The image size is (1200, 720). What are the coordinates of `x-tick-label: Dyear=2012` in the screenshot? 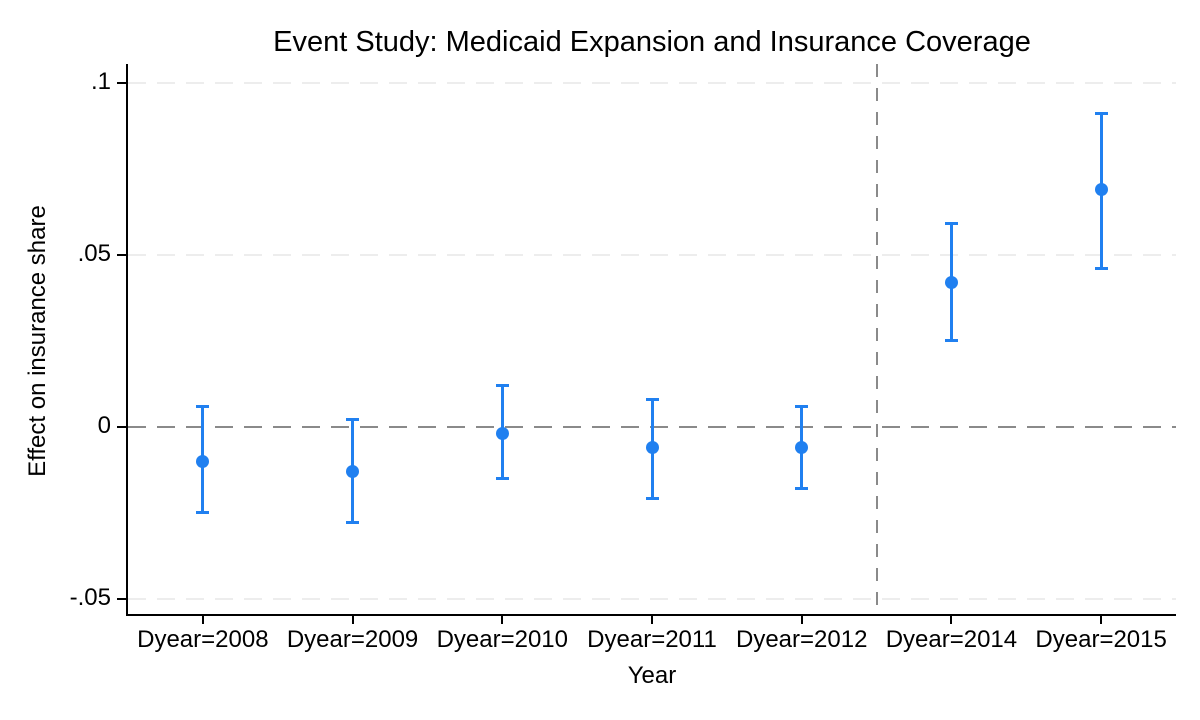 It's located at (801, 639).